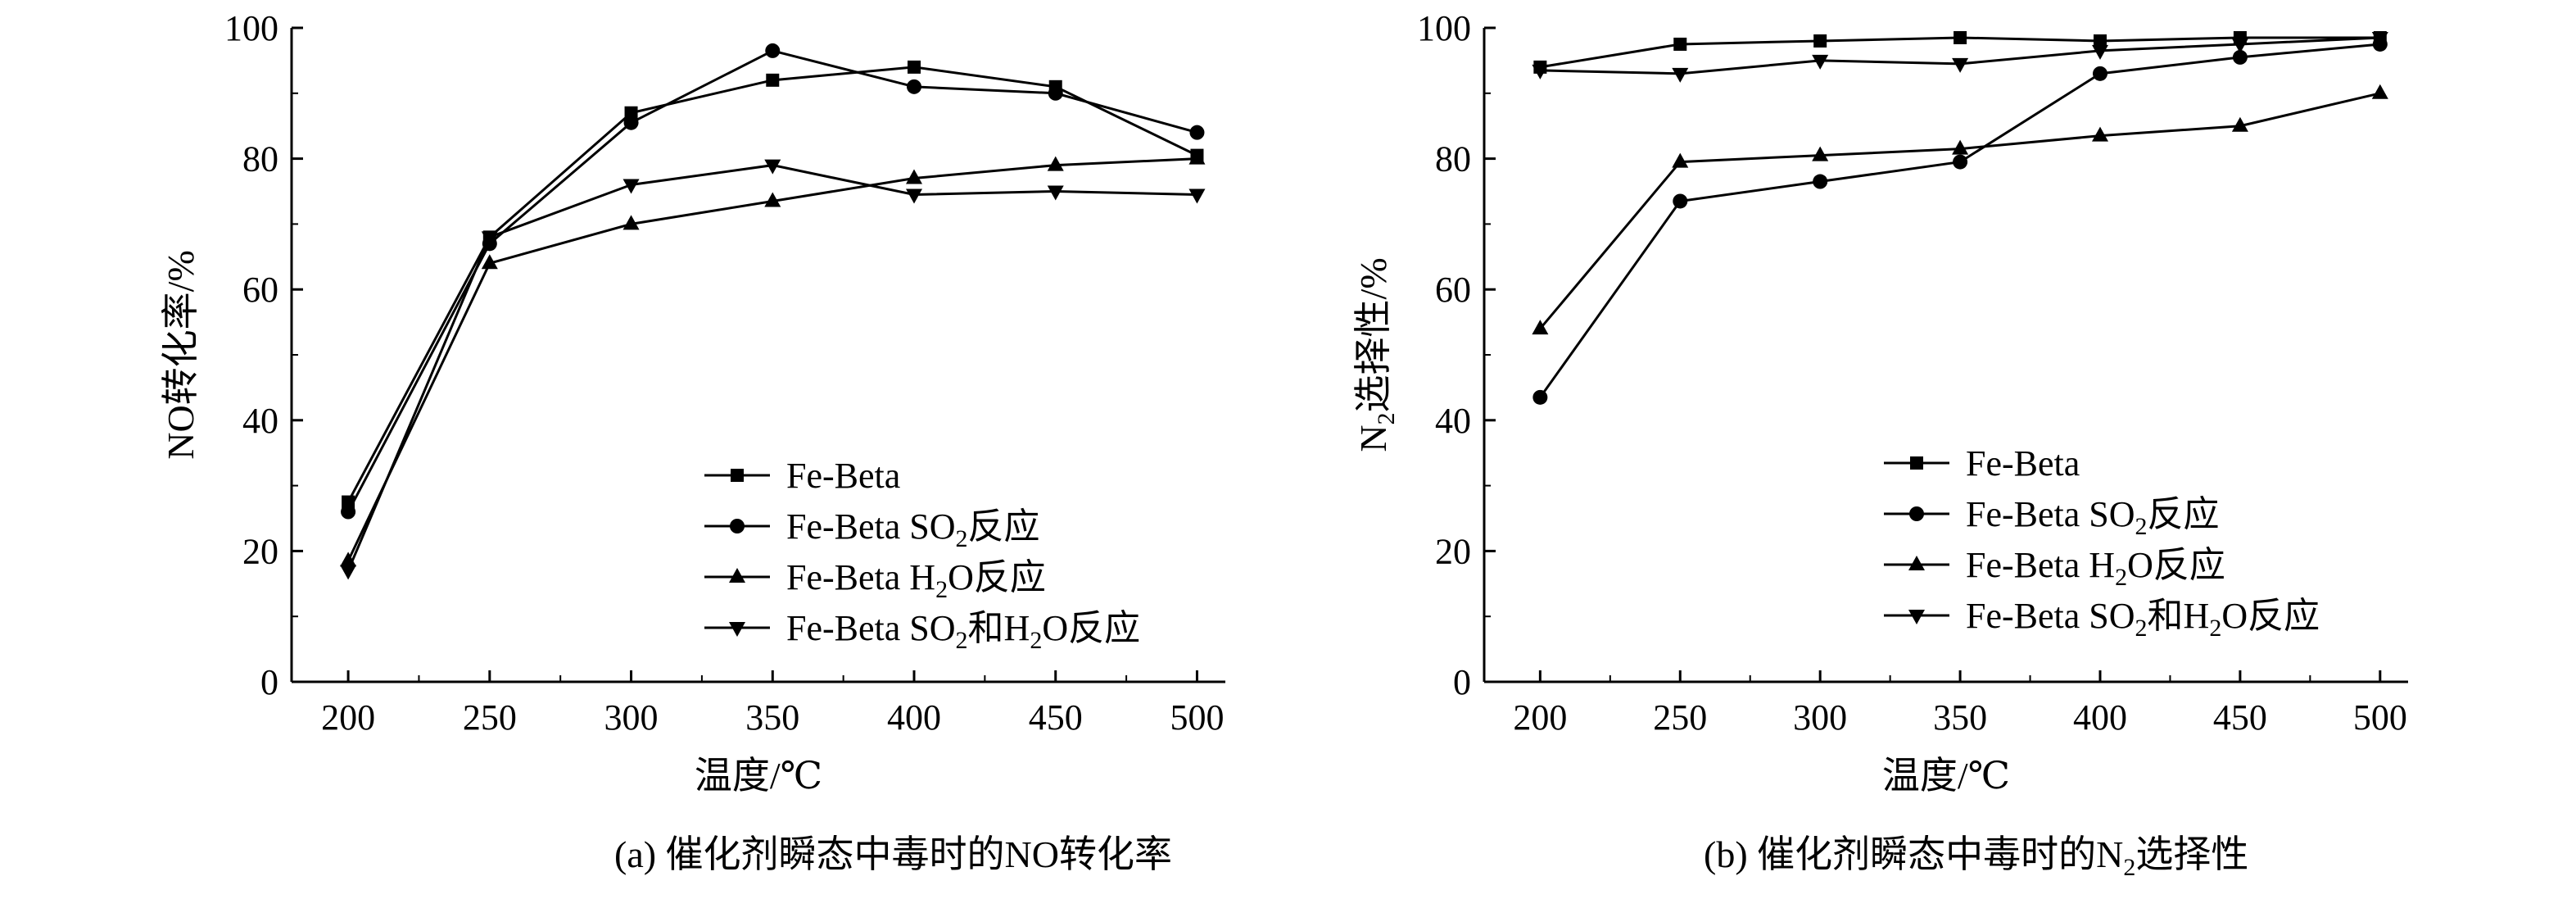 The height and width of the screenshot is (908, 2576). I want to click on legend-label: Fe-Beta SO2和H2O反应, so click(2143, 619).